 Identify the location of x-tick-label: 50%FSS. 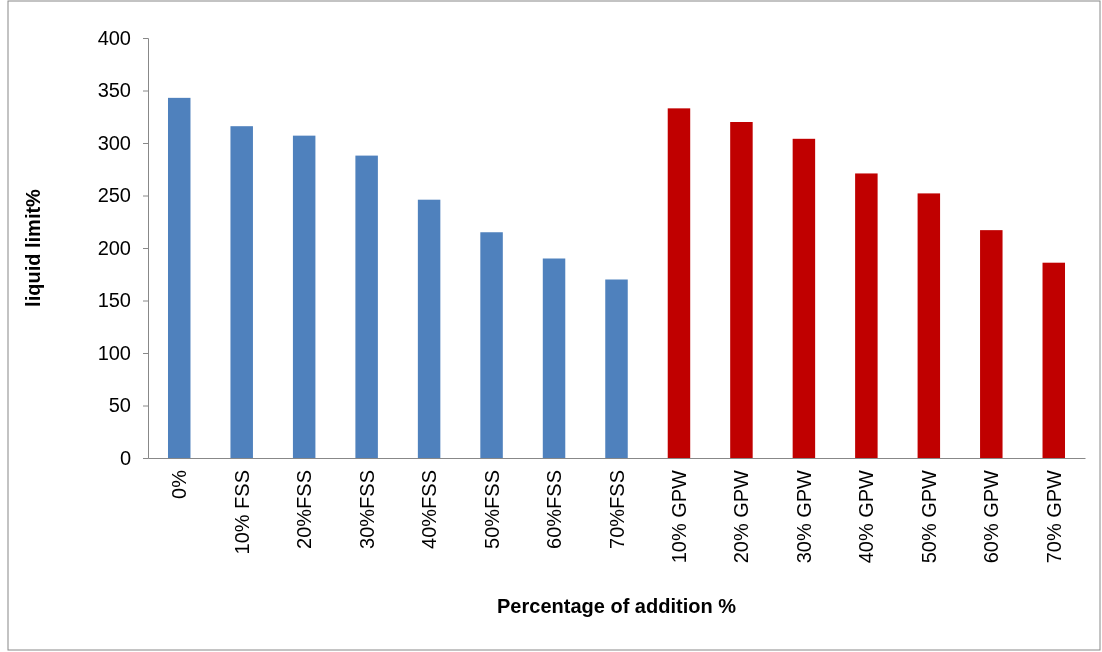
(491, 509).